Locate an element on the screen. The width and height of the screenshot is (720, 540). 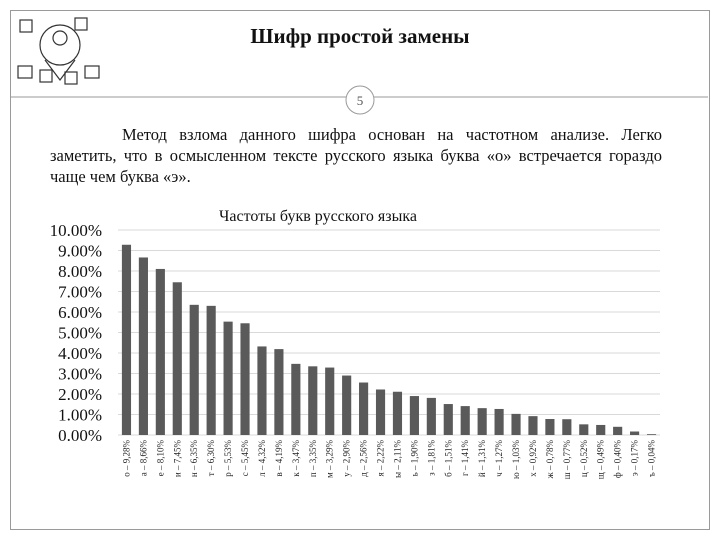
y-tick-label: 1.00% is located at coordinates (80, 415).